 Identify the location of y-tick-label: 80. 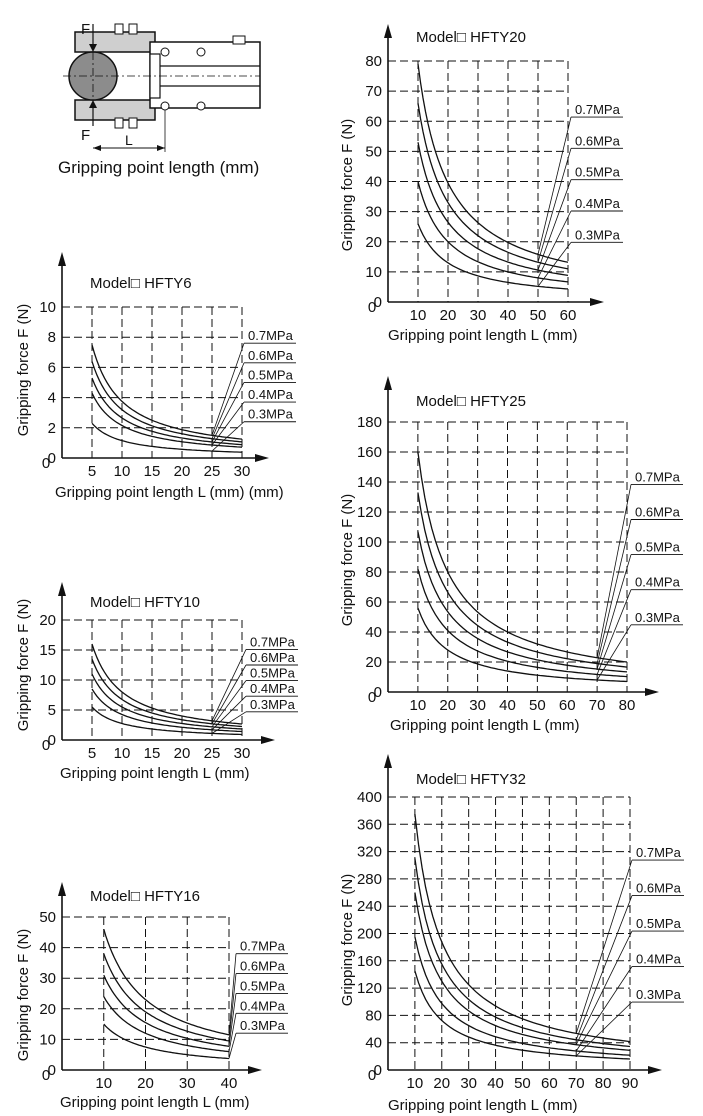
(373, 61).